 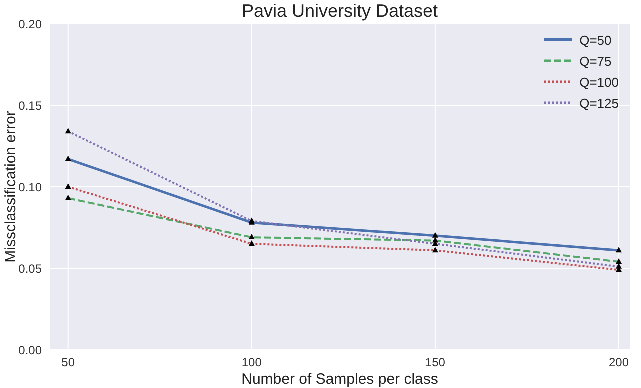 What do you see at coordinates (30, 105) in the screenshot?
I see `y-tick-label: 0.15` at bounding box center [30, 105].